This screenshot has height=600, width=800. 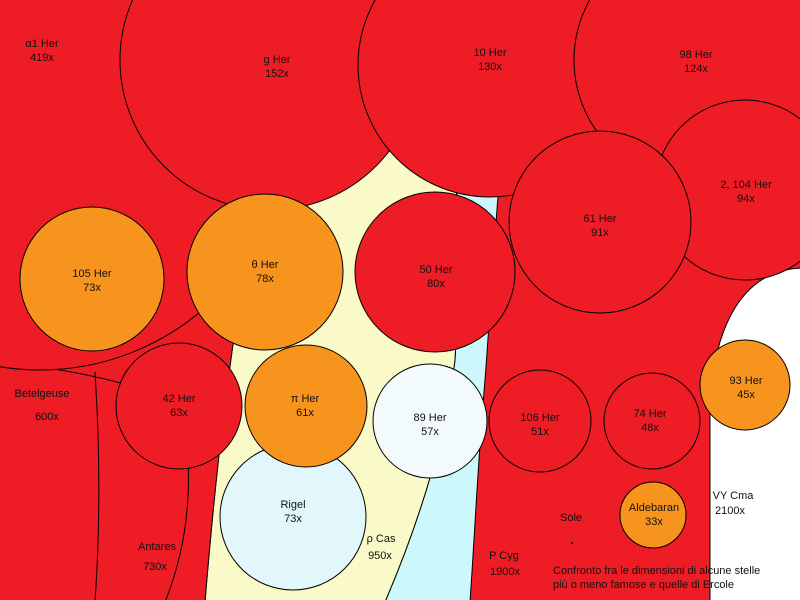 I want to click on 106-her-disc, so click(x=540, y=421).